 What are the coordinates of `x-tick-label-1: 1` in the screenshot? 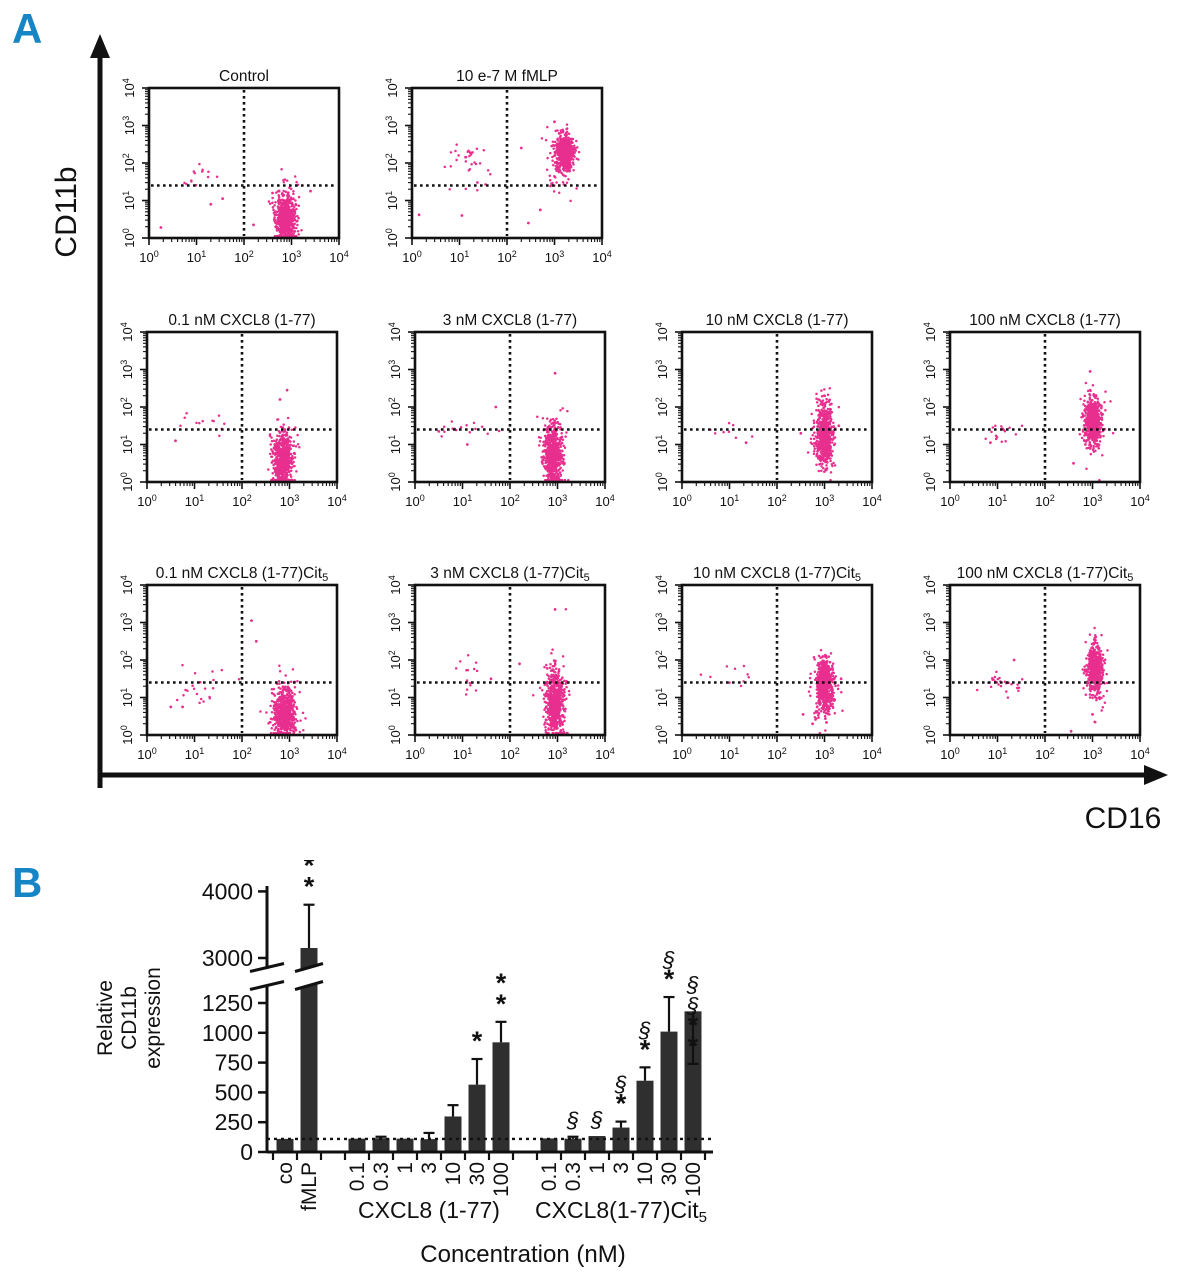 It's located at (405, 1168).